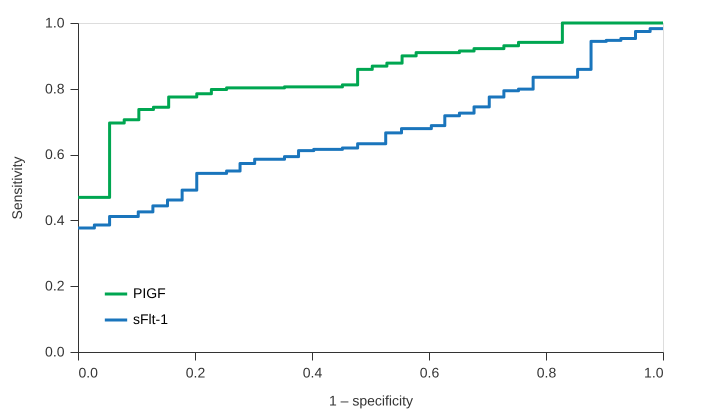 The image size is (703, 418). What do you see at coordinates (55, 220) in the screenshot?
I see `y-tick-label: 0.4` at bounding box center [55, 220].